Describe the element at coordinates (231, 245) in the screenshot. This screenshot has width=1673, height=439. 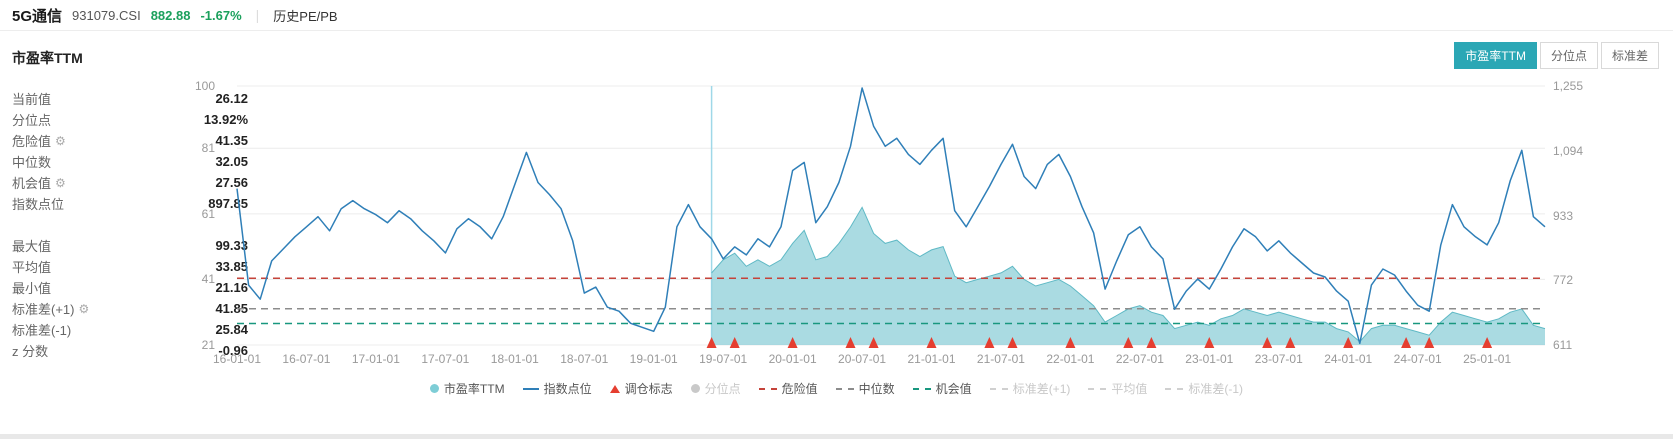
I see `stat-value: 99.33` at that location.